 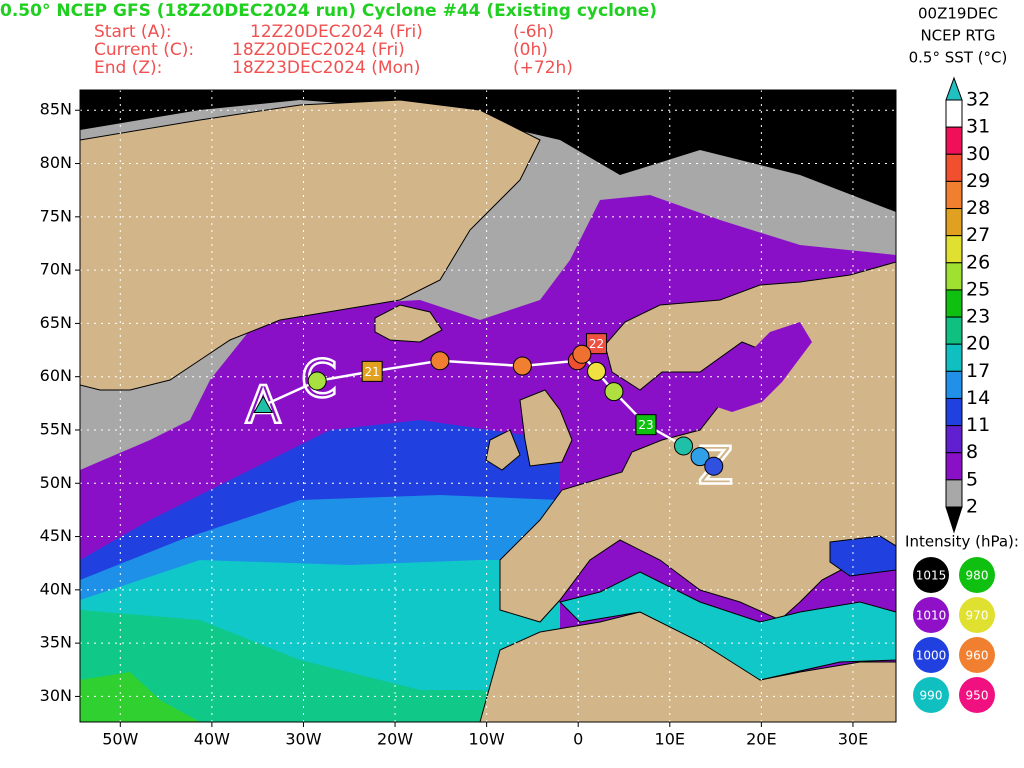 I want to click on info-line: 0.5° SST (°C), so click(x=958, y=58).